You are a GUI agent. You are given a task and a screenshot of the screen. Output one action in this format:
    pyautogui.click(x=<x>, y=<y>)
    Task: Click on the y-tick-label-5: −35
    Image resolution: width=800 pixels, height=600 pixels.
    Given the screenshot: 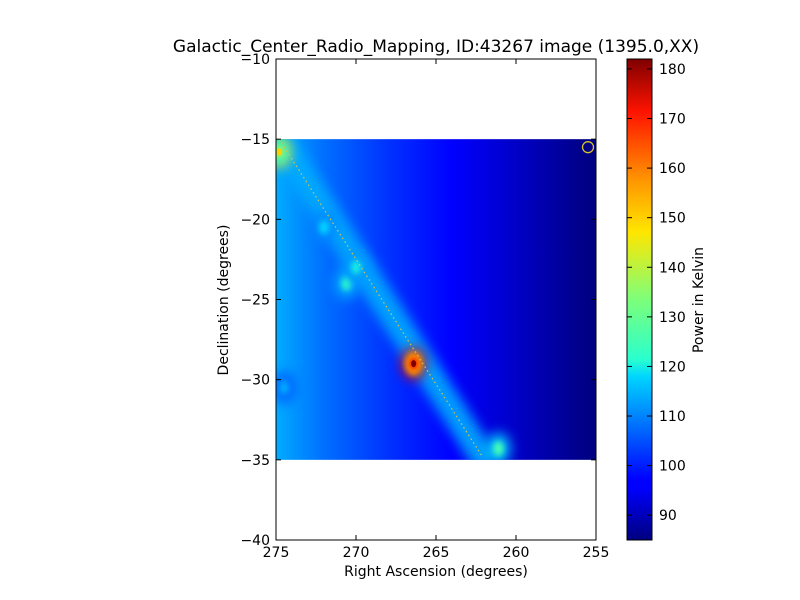 What is the action you would take?
    pyautogui.click(x=255, y=461)
    